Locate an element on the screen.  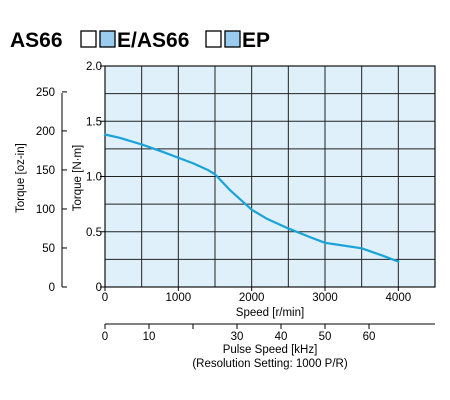
y-tick-label-0: 0 is located at coordinates (99, 288).